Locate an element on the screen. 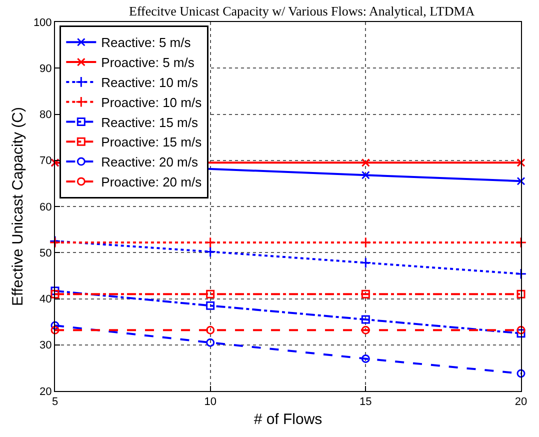  chart-title: Effecitve Unicast Capacity w/ Various Flows: Analytical, LTDMA is located at coordinates (302, 11).